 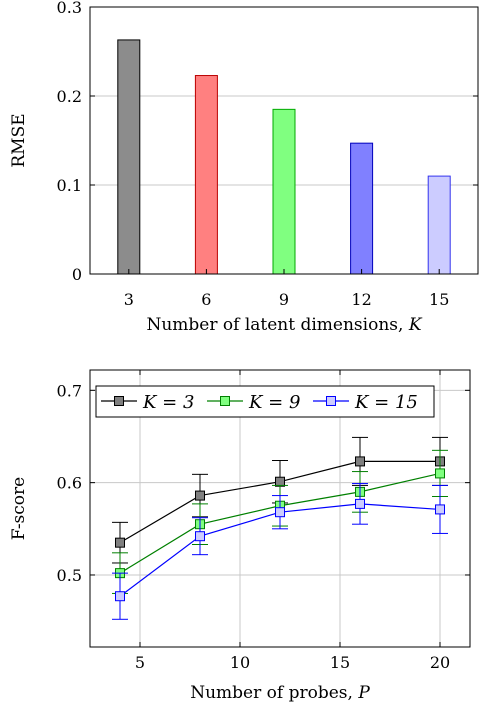 I want to click on legend: K = 3 K = 9 K = 15, so click(x=265, y=401).